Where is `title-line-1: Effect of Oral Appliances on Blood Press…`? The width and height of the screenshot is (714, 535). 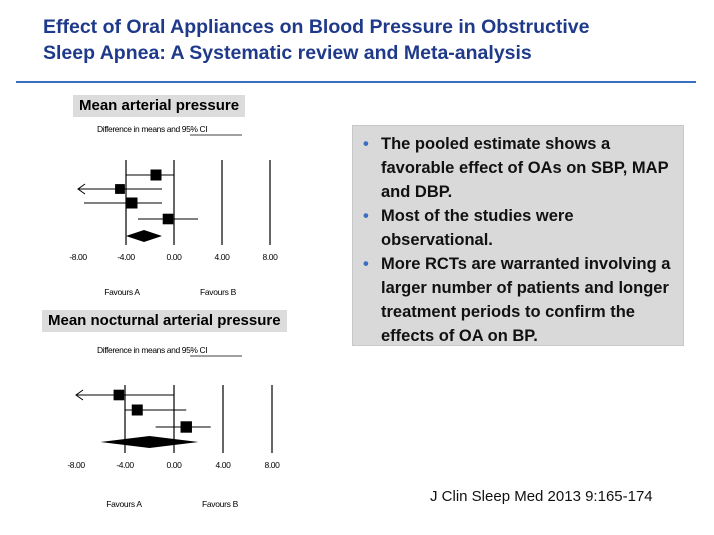
title-line-1: Effect of Oral Appliances on Blood Press… is located at coordinates (316, 27).